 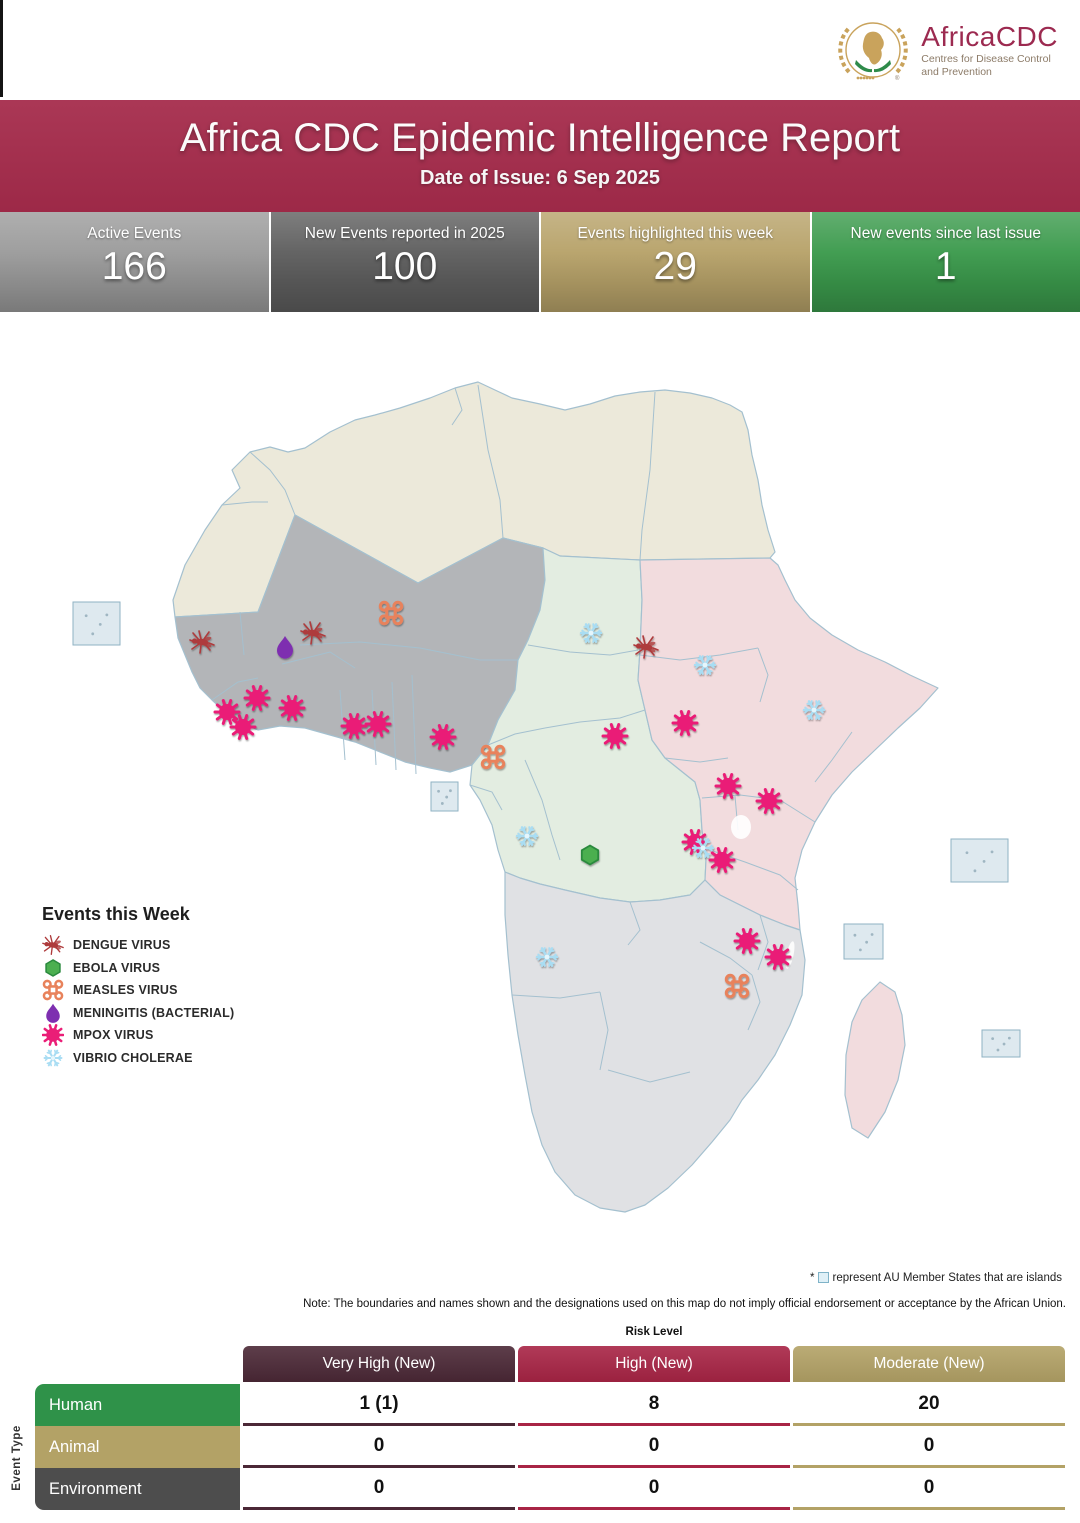 What do you see at coordinates (654, 1405) in the screenshot?
I see `cell-human-high: 8` at bounding box center [654, 1405].